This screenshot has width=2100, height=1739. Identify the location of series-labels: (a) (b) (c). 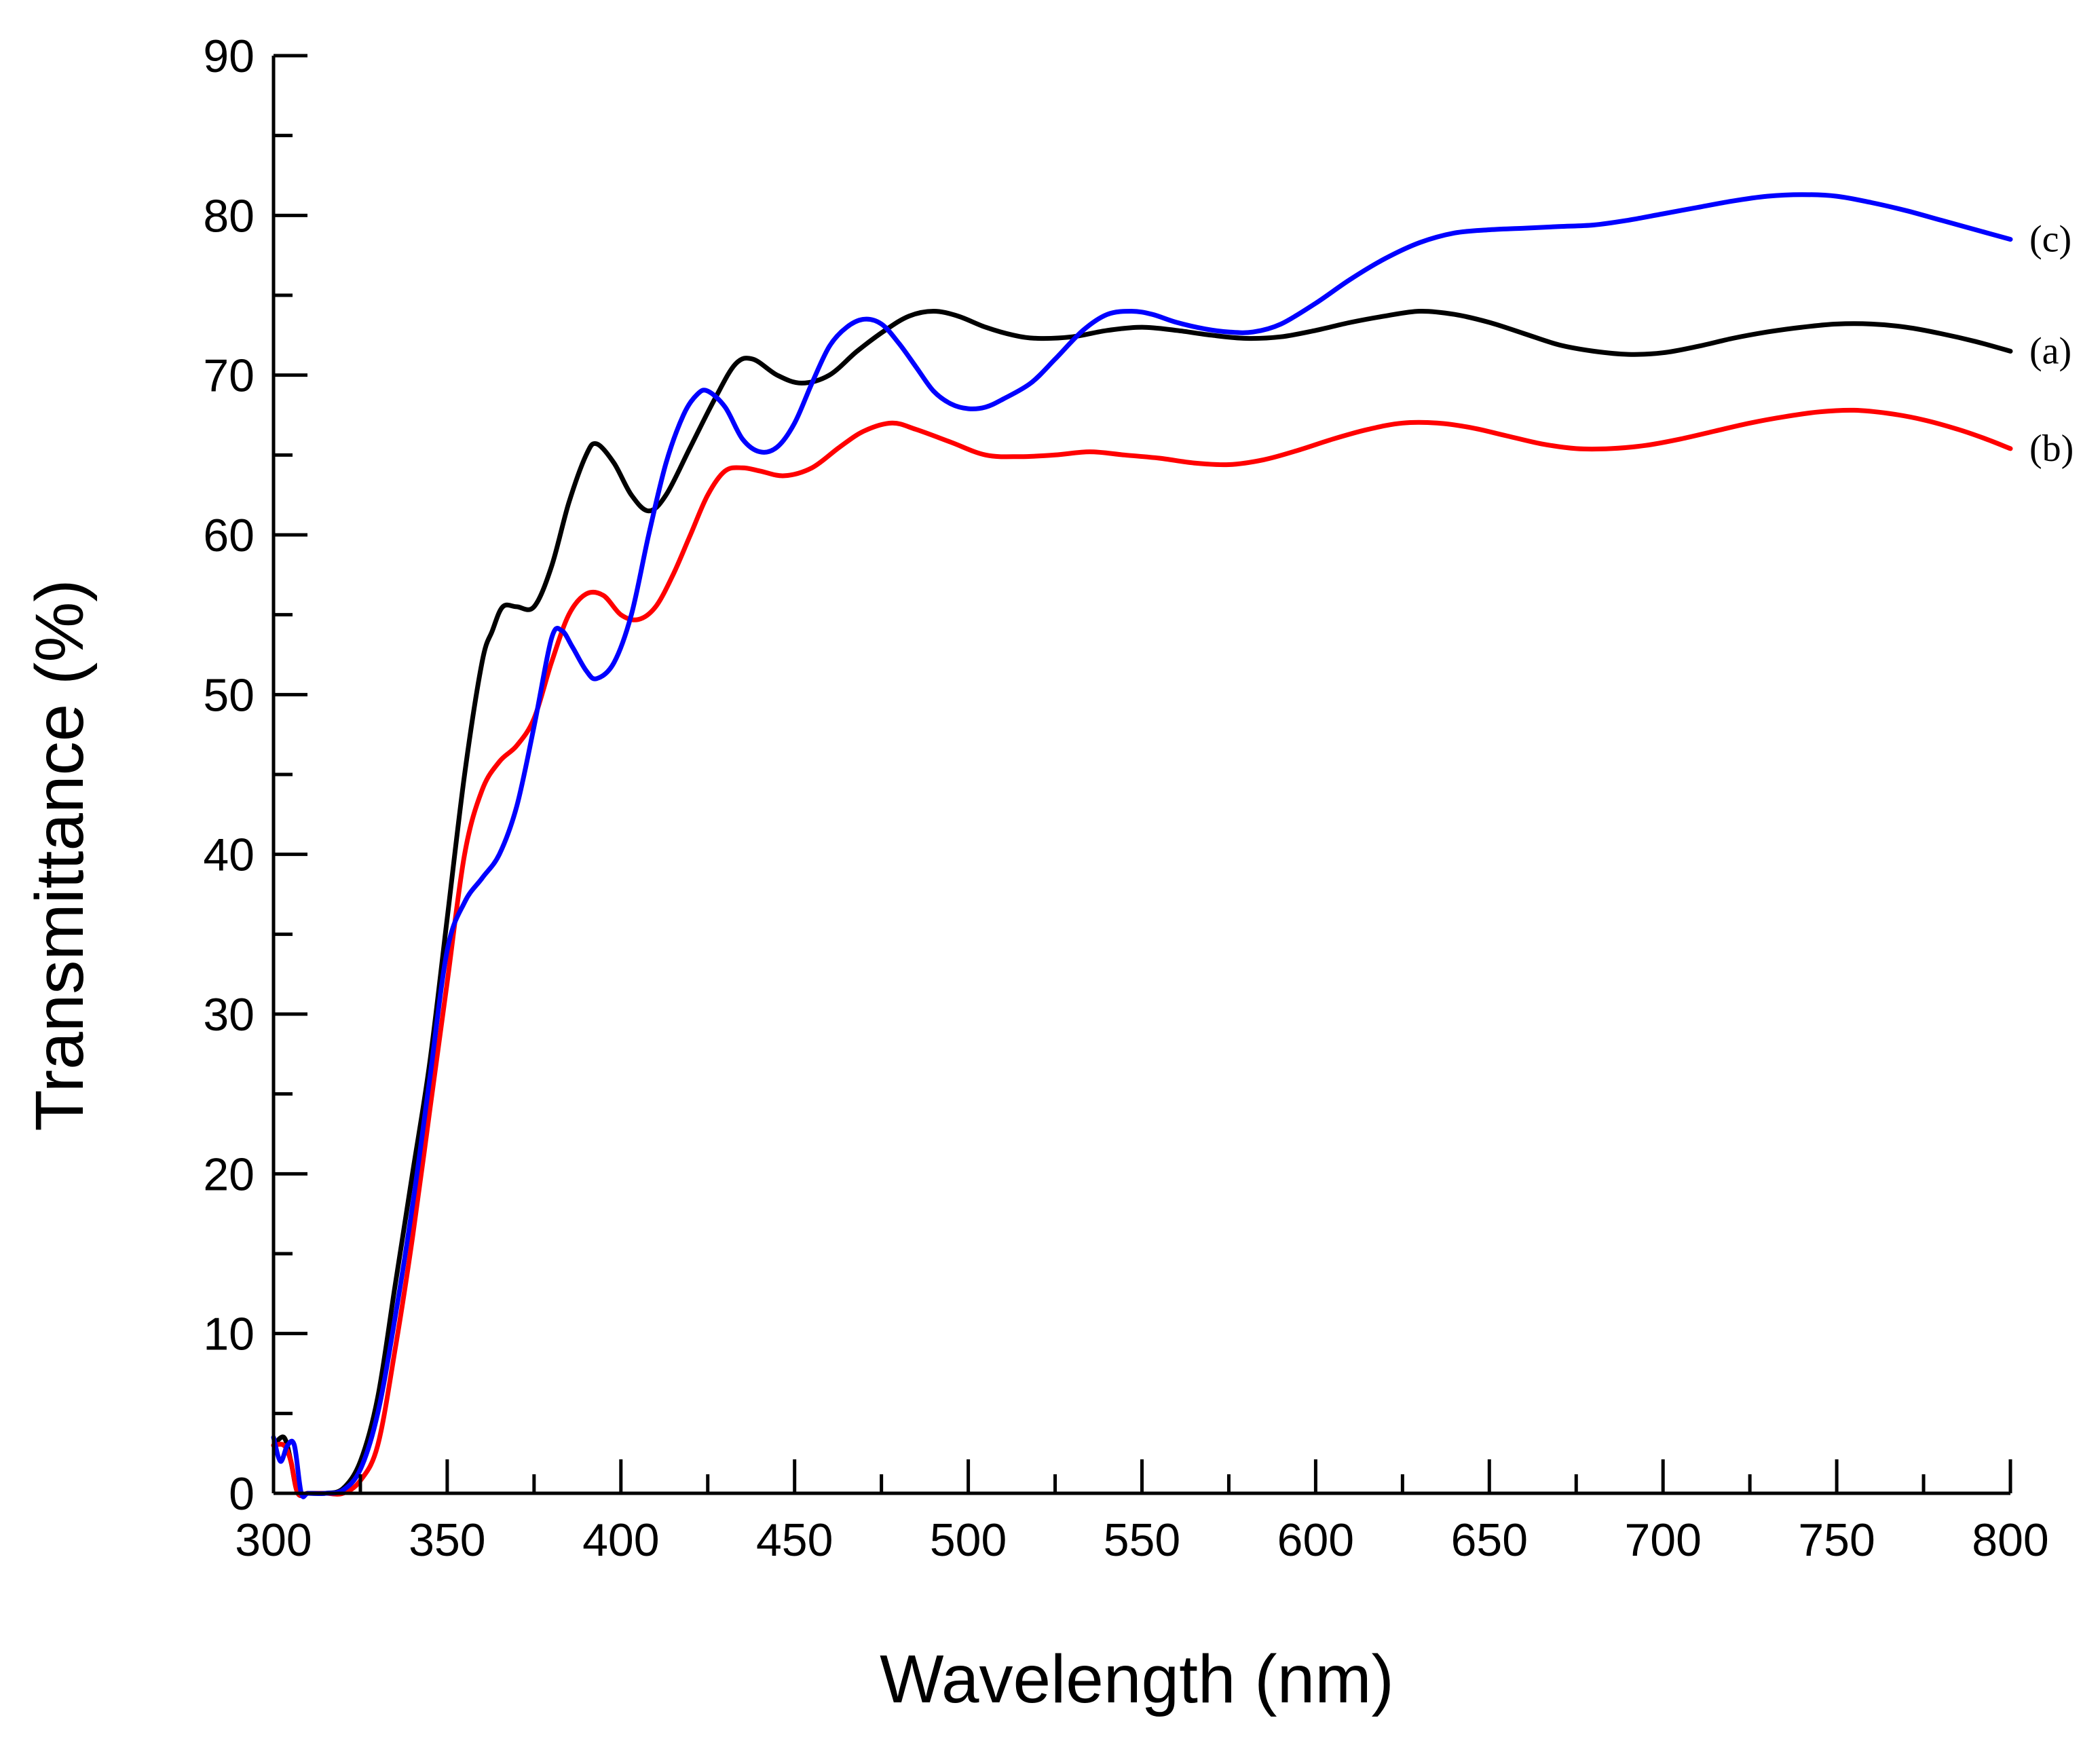
(2051, 344).